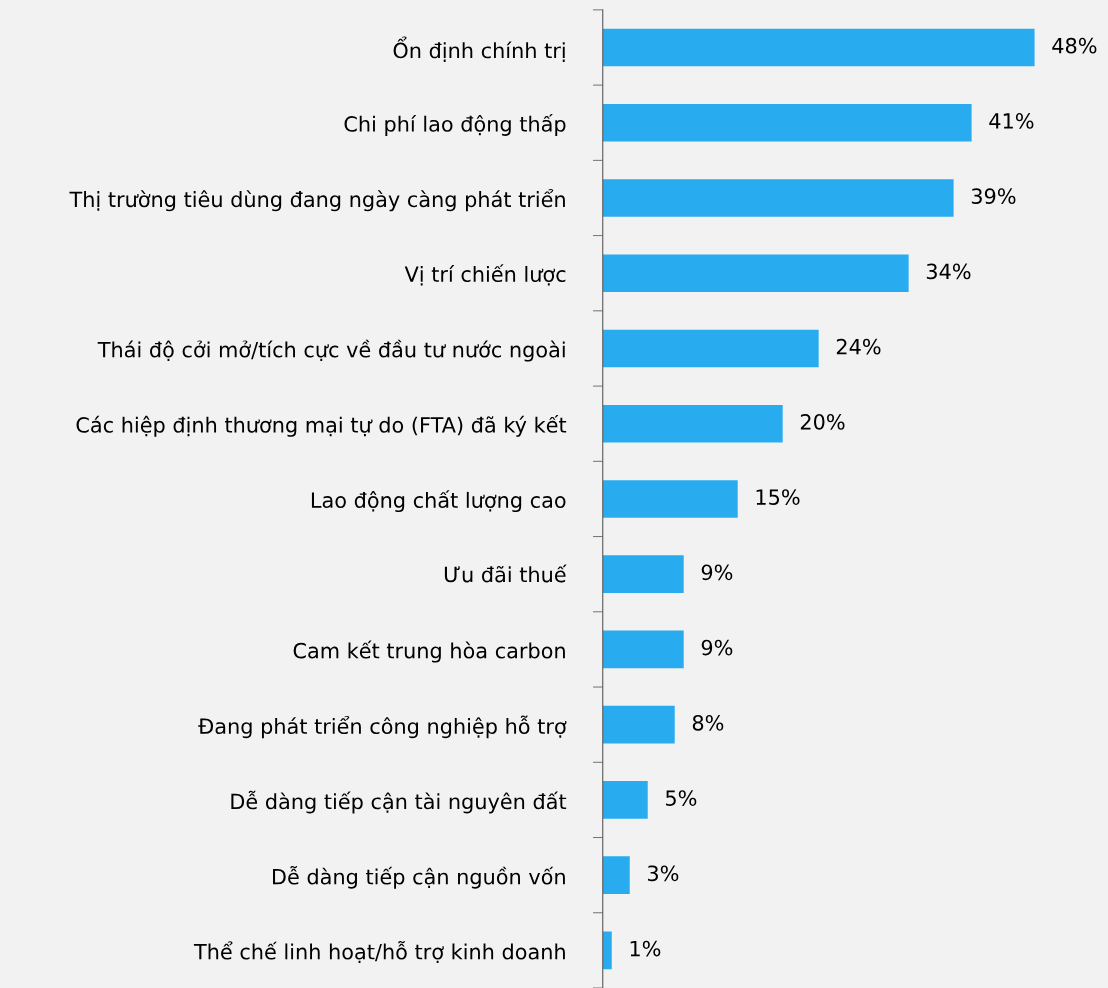 This screenshot has width=1108, height=988. What do you see at coordinates (993, 196) in the screenshot?
I see `data-label: 39%` at bounding box center [993, 196].